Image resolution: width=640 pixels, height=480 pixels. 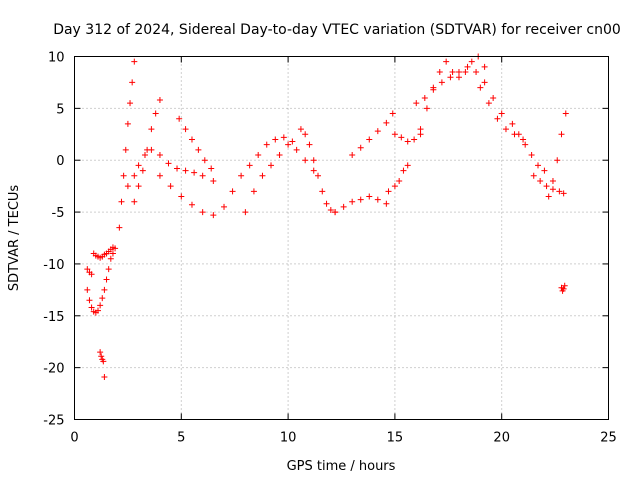 What do you see at coordinates (74, 438) in the screenshot?
I see `x-tick-label: 0` at bounding box center [74, 438].